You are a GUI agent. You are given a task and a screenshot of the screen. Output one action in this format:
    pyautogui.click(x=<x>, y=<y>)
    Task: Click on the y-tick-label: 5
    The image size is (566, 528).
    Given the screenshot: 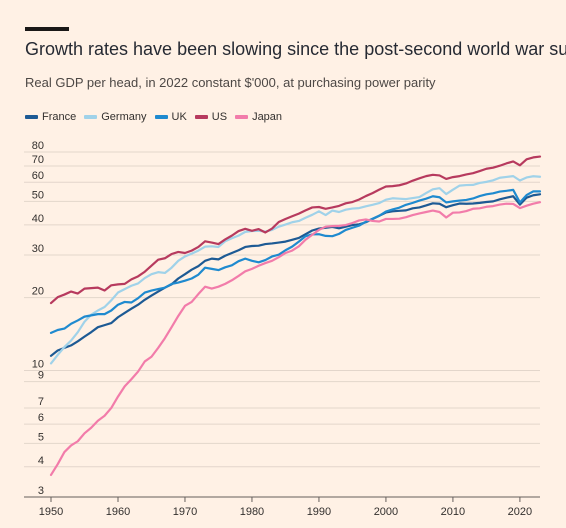 What is the action you would take?
    pyautogui.click(x=41, y=437)
    